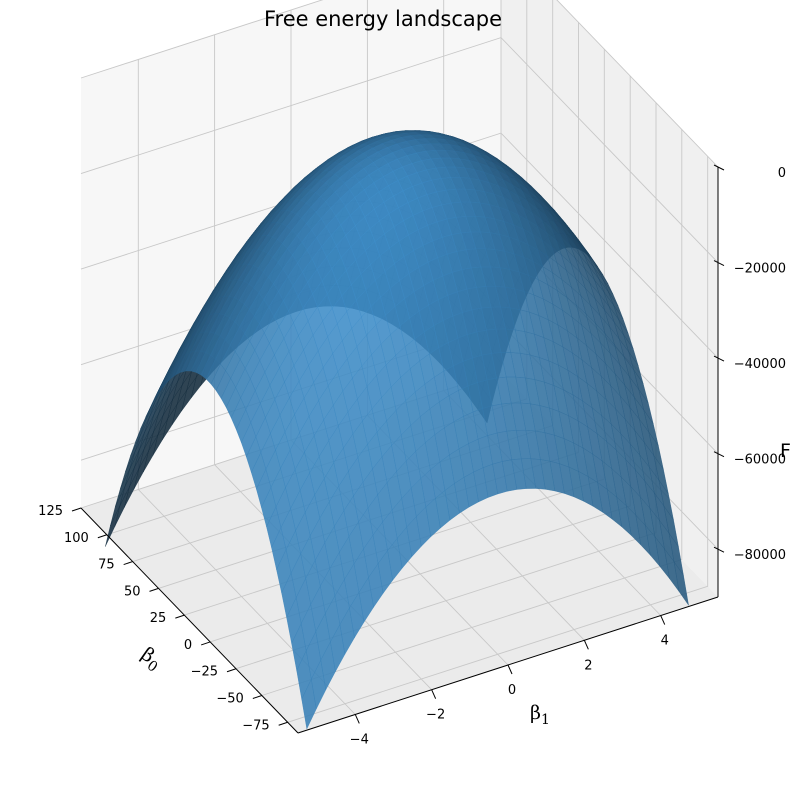  I want to click on chart-title: Free energy landscape, so click(383, 19).